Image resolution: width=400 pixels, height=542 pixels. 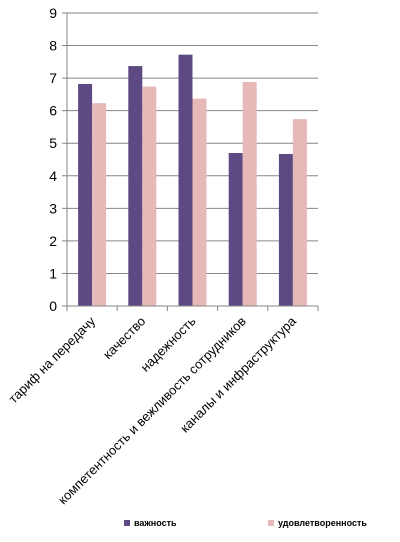 I want to click on y-tick-label: 3, so click(x=53, y=208).